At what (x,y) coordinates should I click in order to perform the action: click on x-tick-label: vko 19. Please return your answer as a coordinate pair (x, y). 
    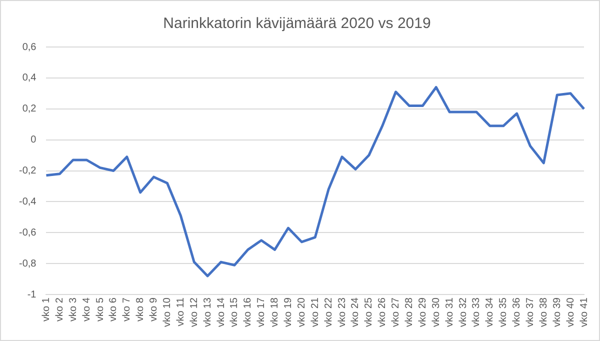
    Looking at the image, I should click on (288, 312).